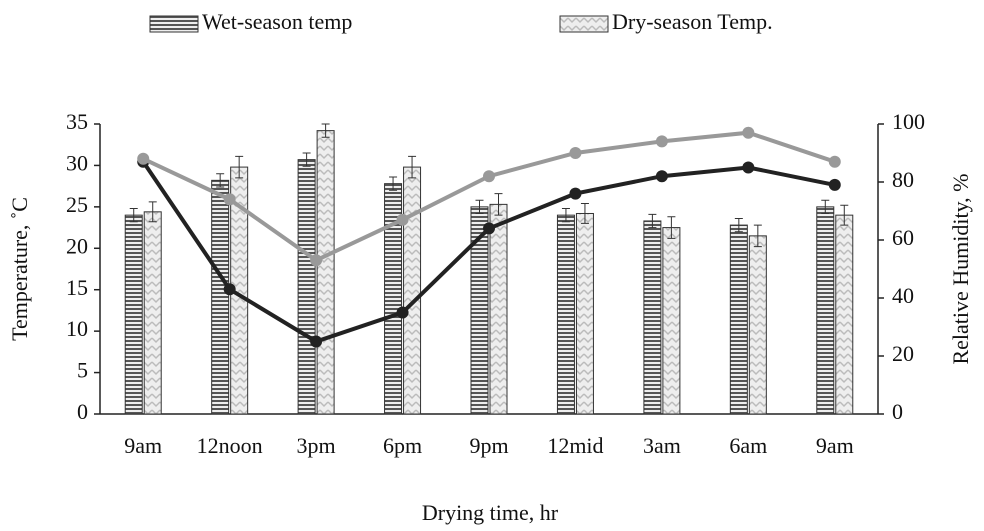 Image resolution: width=984 pixels, height=531 pixels. What do you see at coordinates (903, 179) in the screenshot?
I see `y2-tick-label: 80` at bounding box center [903, 179].